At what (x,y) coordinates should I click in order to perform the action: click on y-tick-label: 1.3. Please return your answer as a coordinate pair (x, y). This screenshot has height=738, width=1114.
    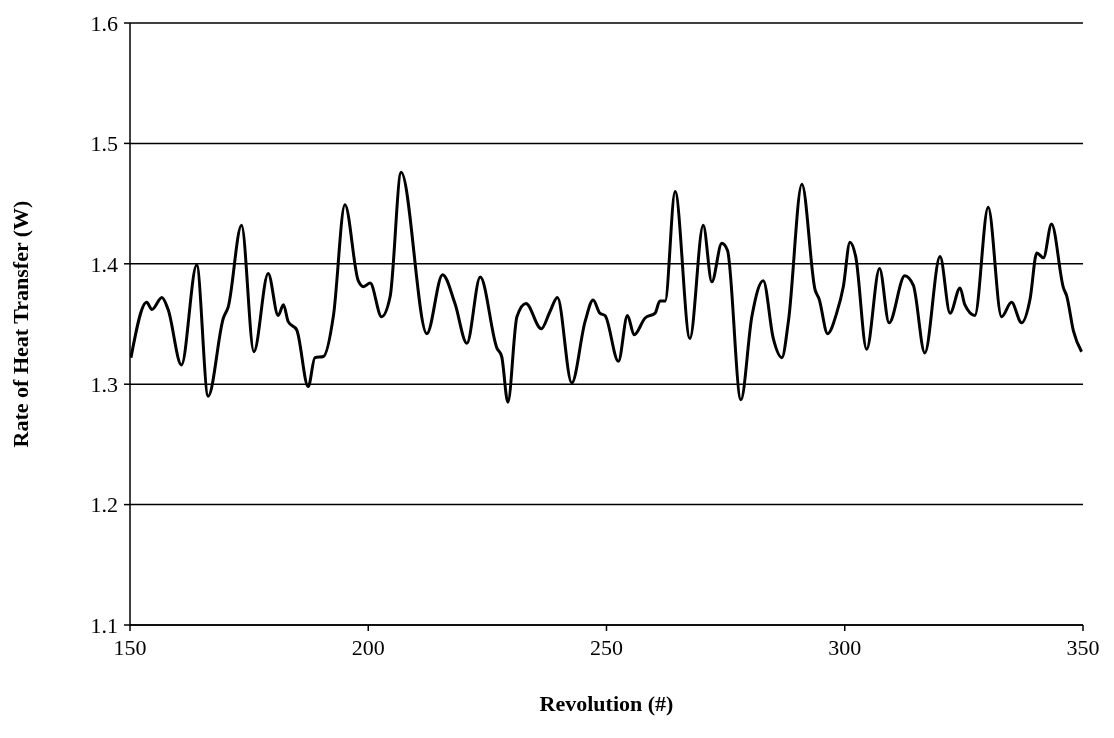
    Looking at the image, I should click on (104, 385).